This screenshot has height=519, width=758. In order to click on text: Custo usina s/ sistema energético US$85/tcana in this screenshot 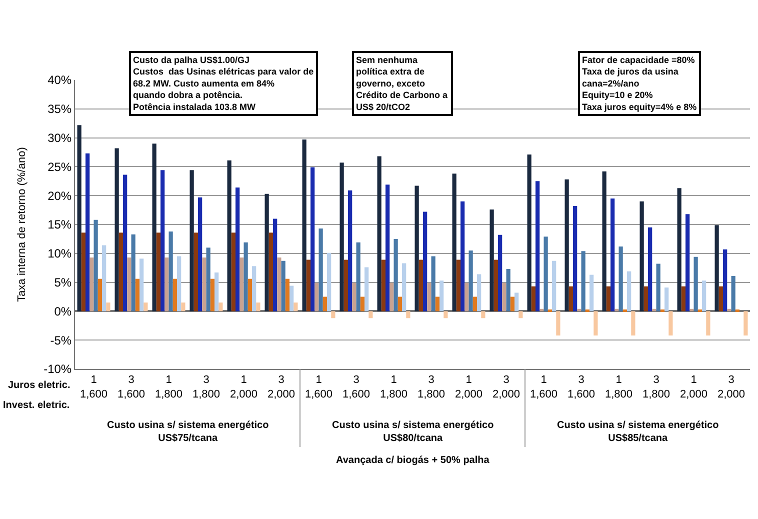, I will do `click(638, 432)`.